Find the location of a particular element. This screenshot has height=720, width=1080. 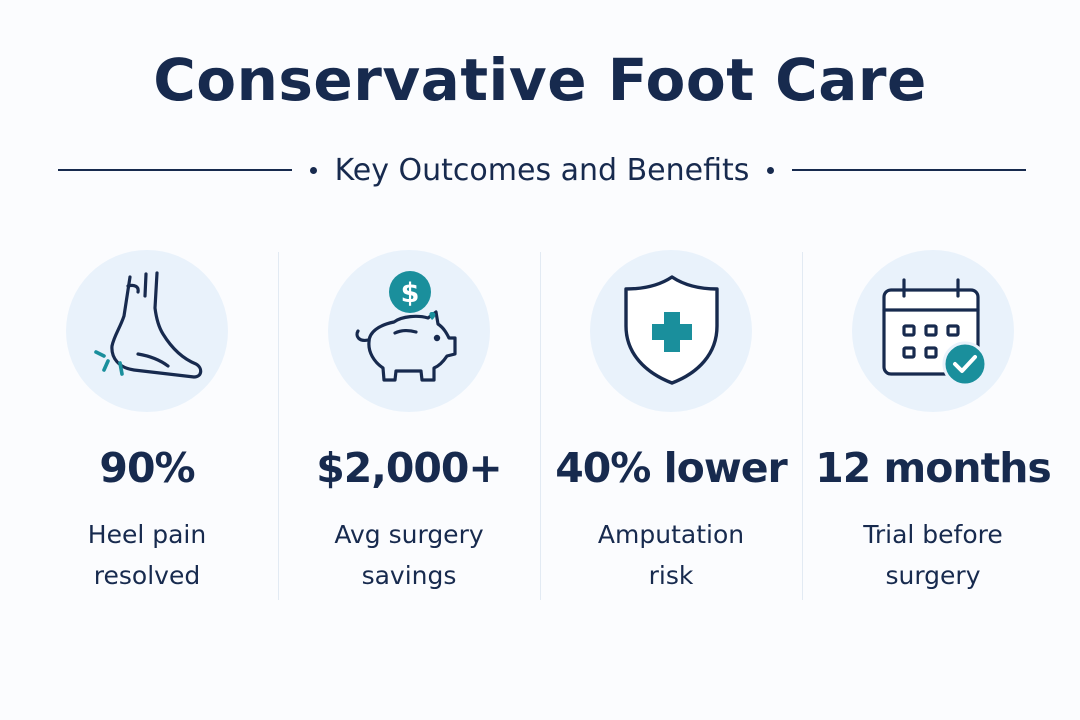

page-subtitle: Key Outcomes and Benefits is located at coordinates (542, 170).